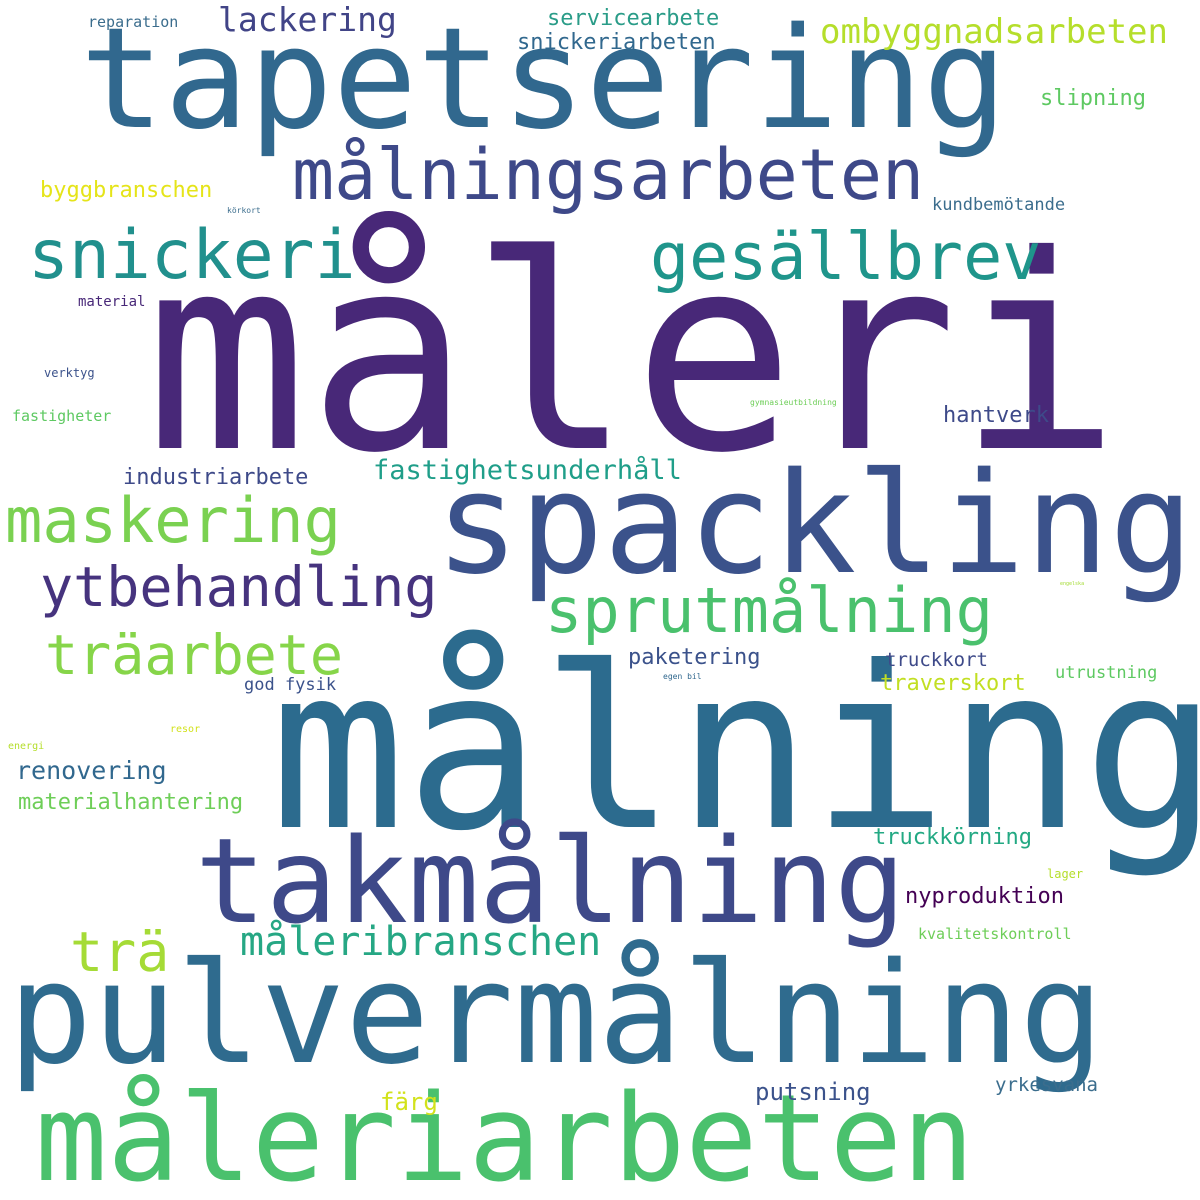 The width and height of the screenshot is (1200, 1200). What do you see at coordinates (616, 42) in the screenshot?
I see `word-snickeriarbeten: snickeriarbeten` at bounding box center [616, 42].